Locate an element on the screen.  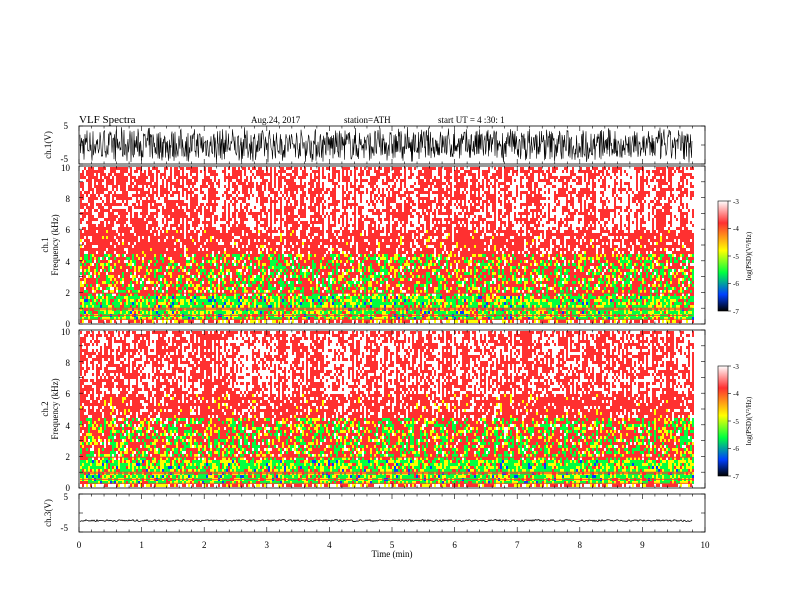
time-tick-label: 9 is located at coordinates (642, 545).